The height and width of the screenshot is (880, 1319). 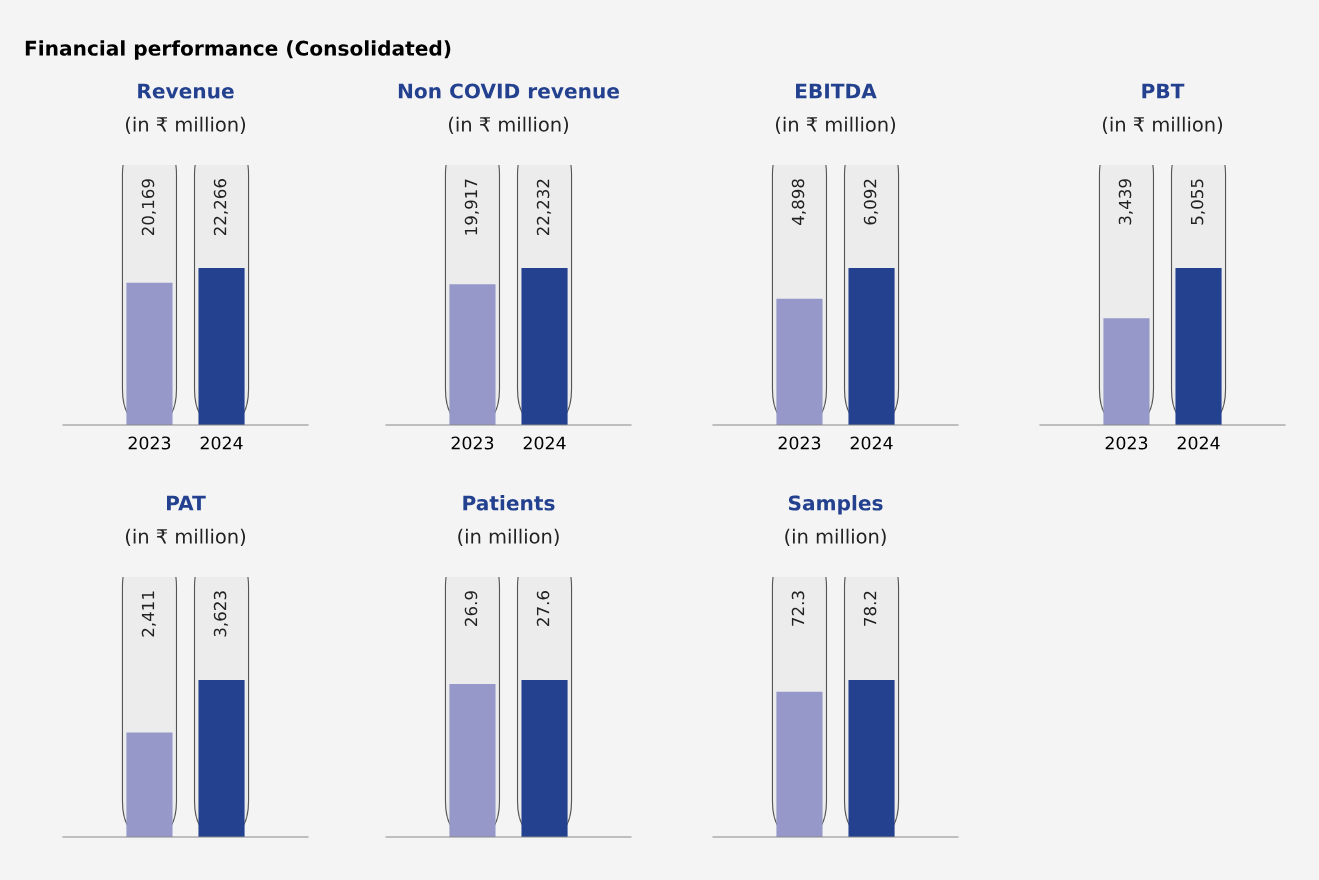 What do you see at coordinates (149, 207) in the screenshot?
I see `data-label: 20,169` at bounding box center [149, 207].